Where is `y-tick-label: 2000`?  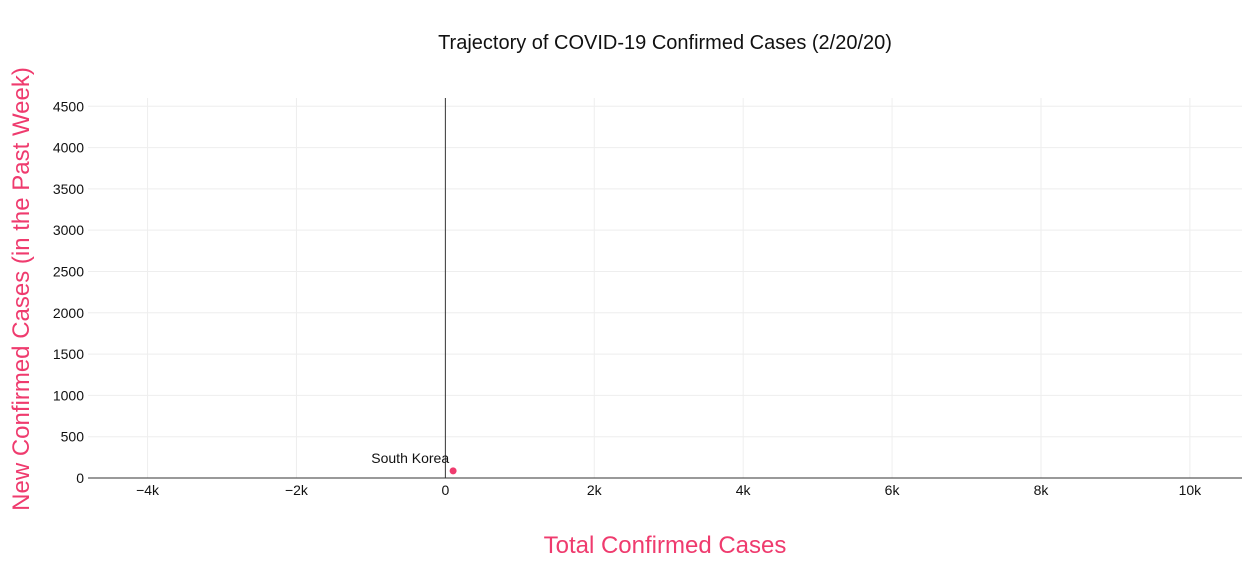 y-tick-label: 2000 is located at coordinates (68, 313).